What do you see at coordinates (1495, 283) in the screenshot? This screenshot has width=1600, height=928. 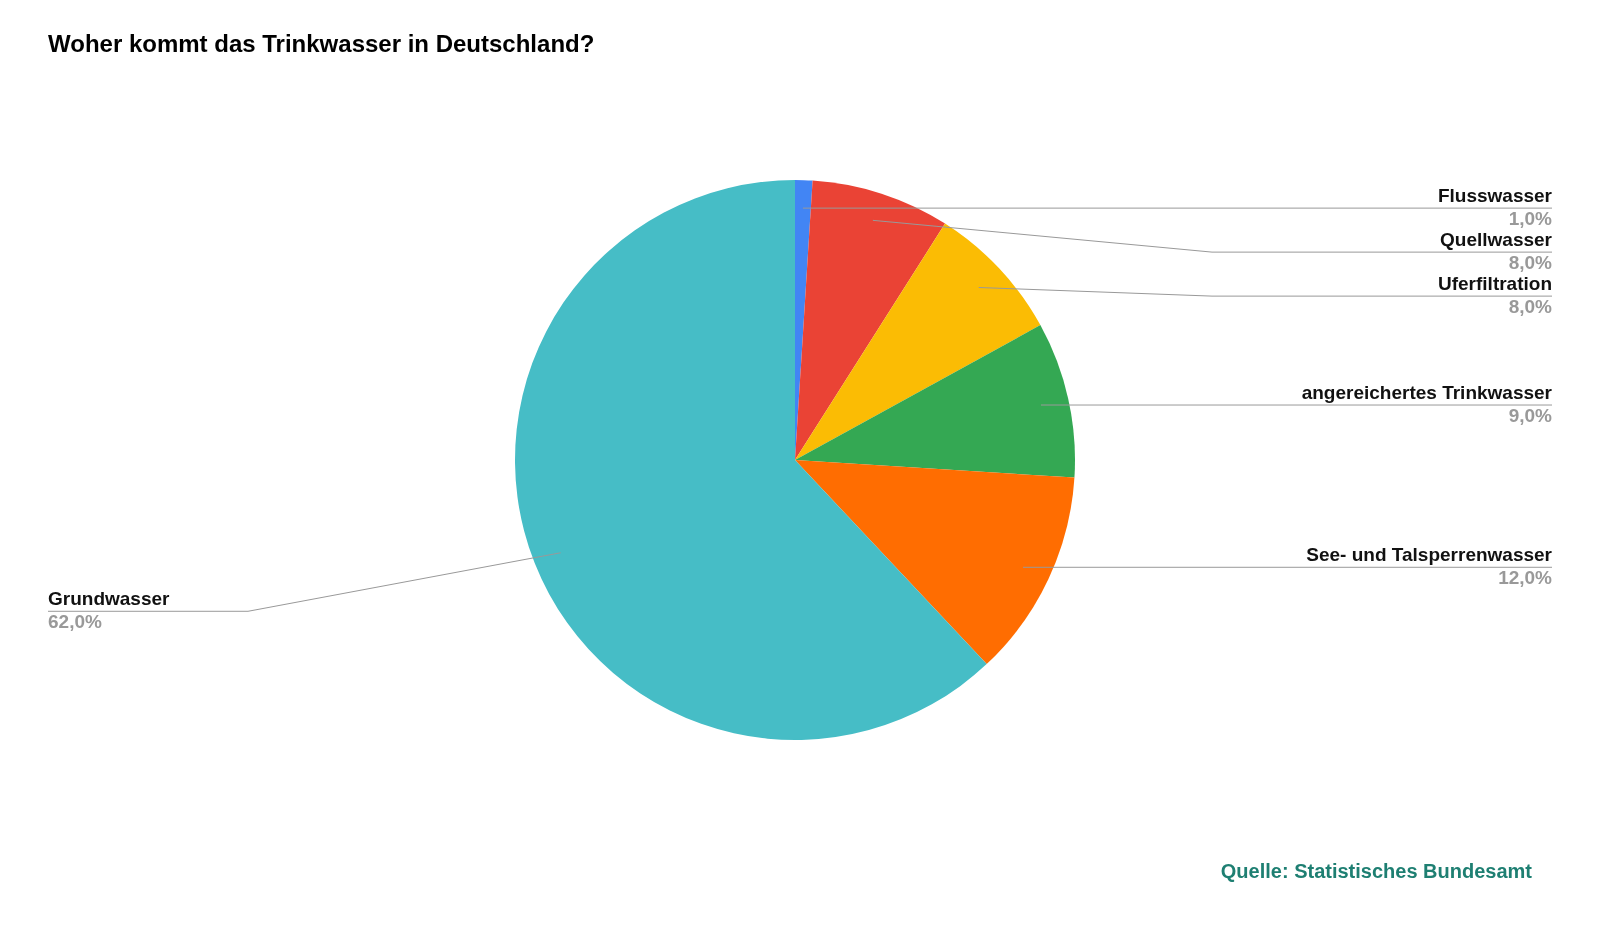 I see `slice-label: Uferfiltration` at bounding box center [1495, 283].